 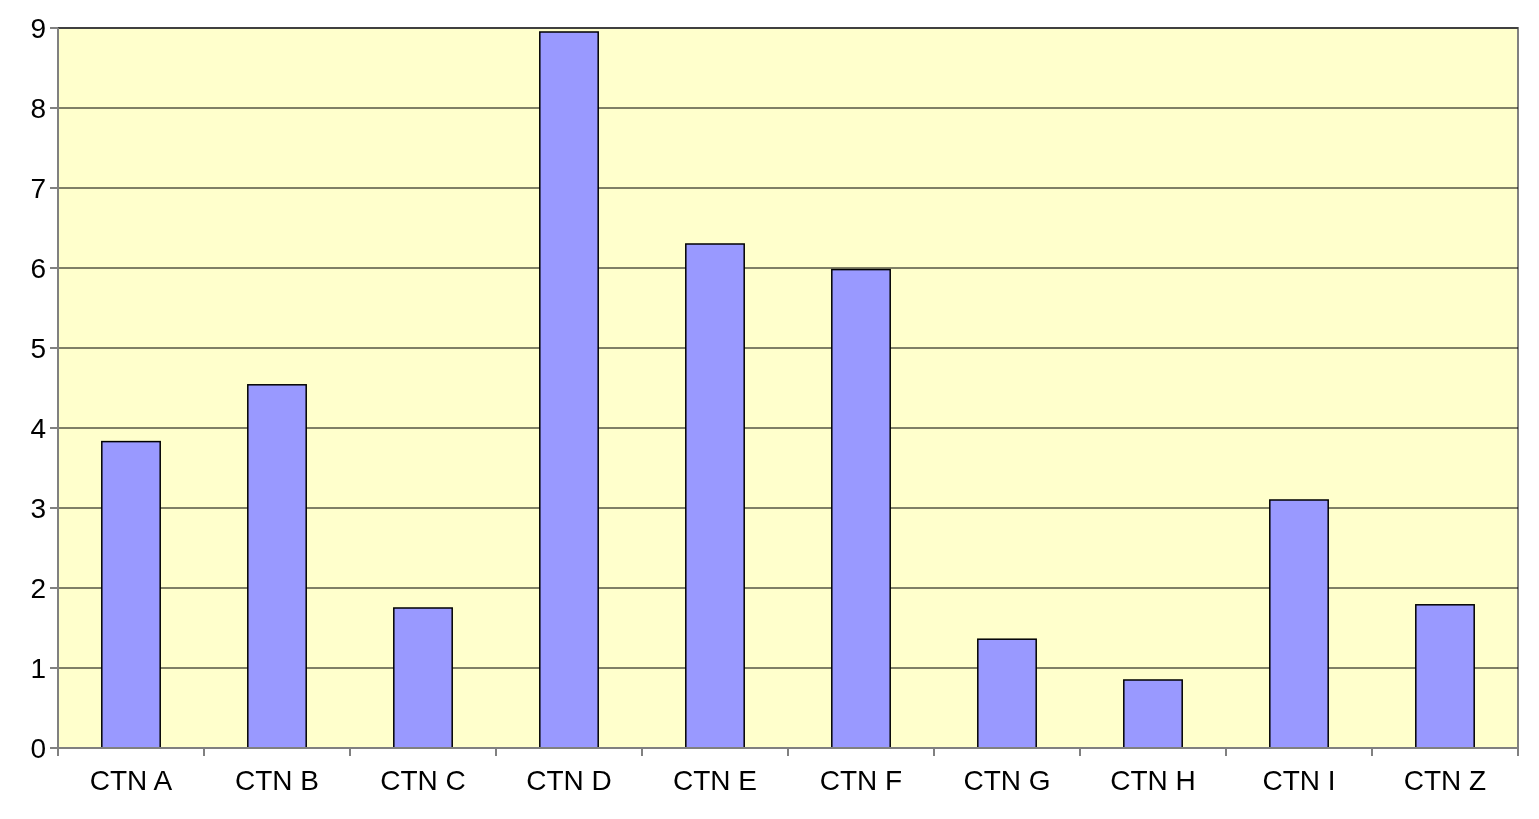 I want to click on y-tick-label: 5, so click(x=38, y=348).